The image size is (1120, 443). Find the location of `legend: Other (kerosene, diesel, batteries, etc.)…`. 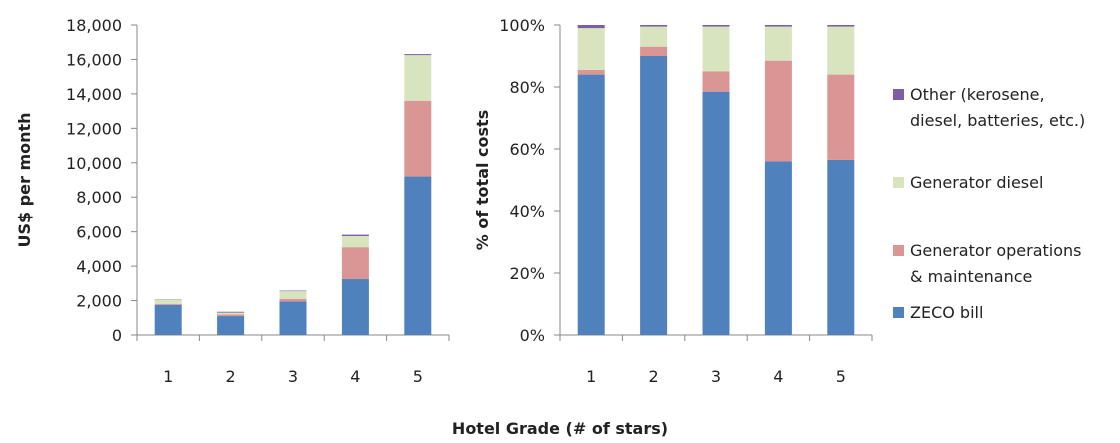

legend: Other (kerosene, diesel, batteries, etc.)… is located at coordinates (989, 203).